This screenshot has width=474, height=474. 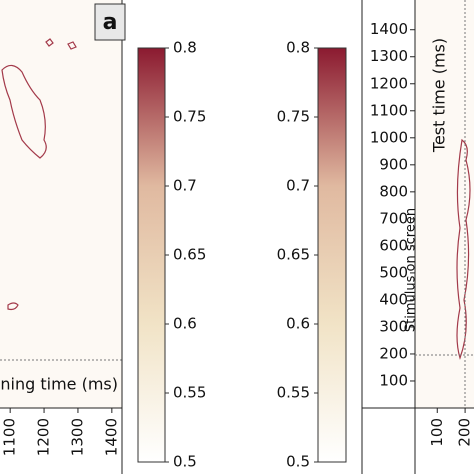 I want to click on panel-label-box, so click(x=110, y=22).